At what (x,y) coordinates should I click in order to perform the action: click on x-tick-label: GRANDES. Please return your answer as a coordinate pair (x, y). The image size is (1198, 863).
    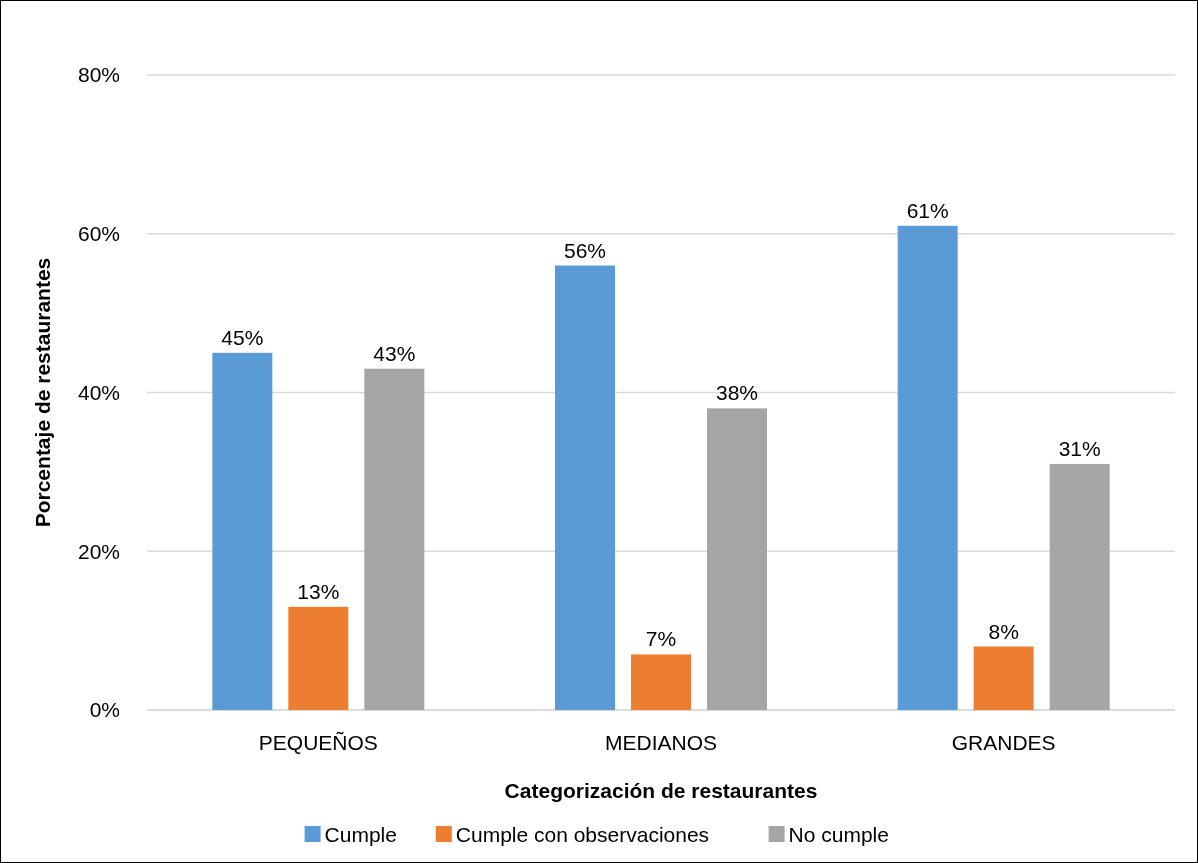
    Looking at the image, I should click on (1003, 742).